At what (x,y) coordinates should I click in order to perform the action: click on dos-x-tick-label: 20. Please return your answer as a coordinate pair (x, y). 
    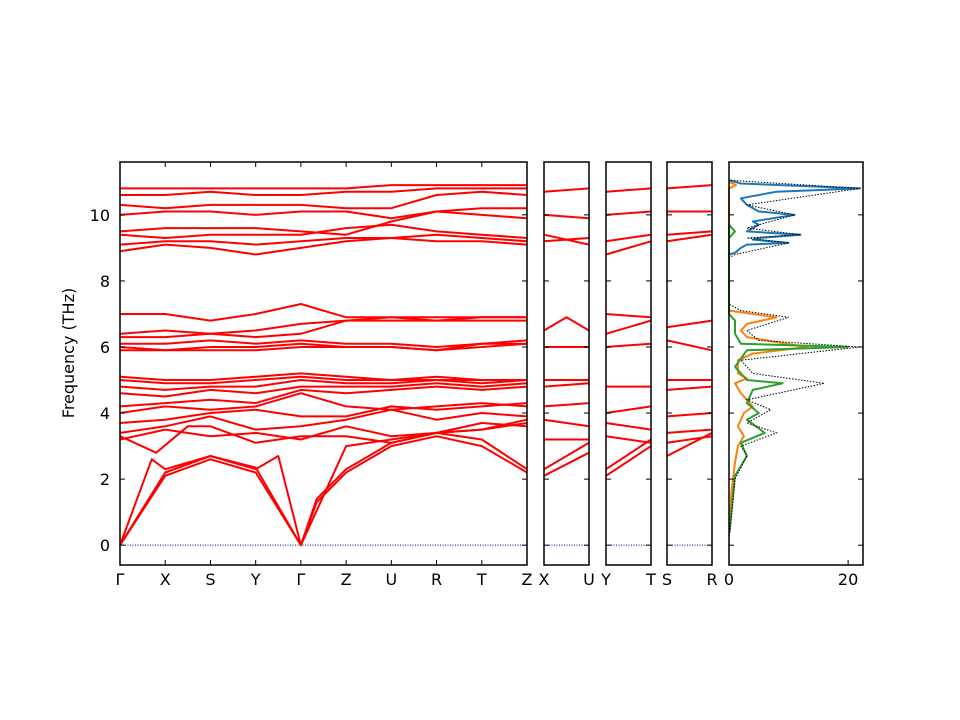
    Looking at the image, I should click on (848, 579).